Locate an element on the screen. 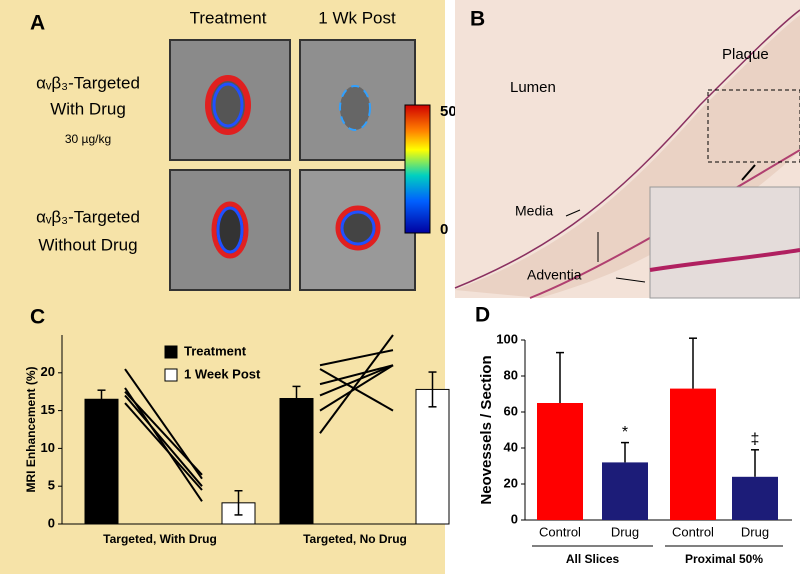 The image size is (800, 579). panel-label: B is located at coordinates (477, 19).